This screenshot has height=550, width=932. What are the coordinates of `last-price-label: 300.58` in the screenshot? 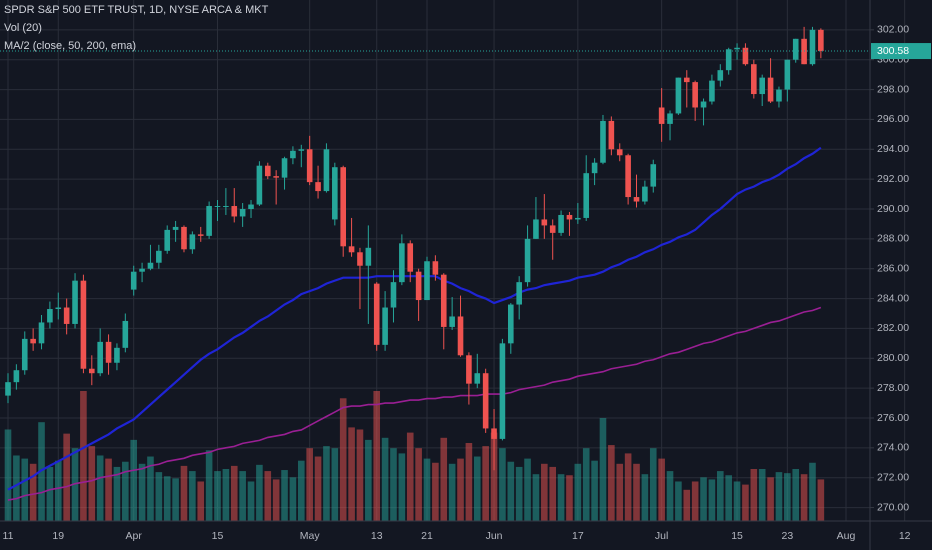 It's located at (893, 51).